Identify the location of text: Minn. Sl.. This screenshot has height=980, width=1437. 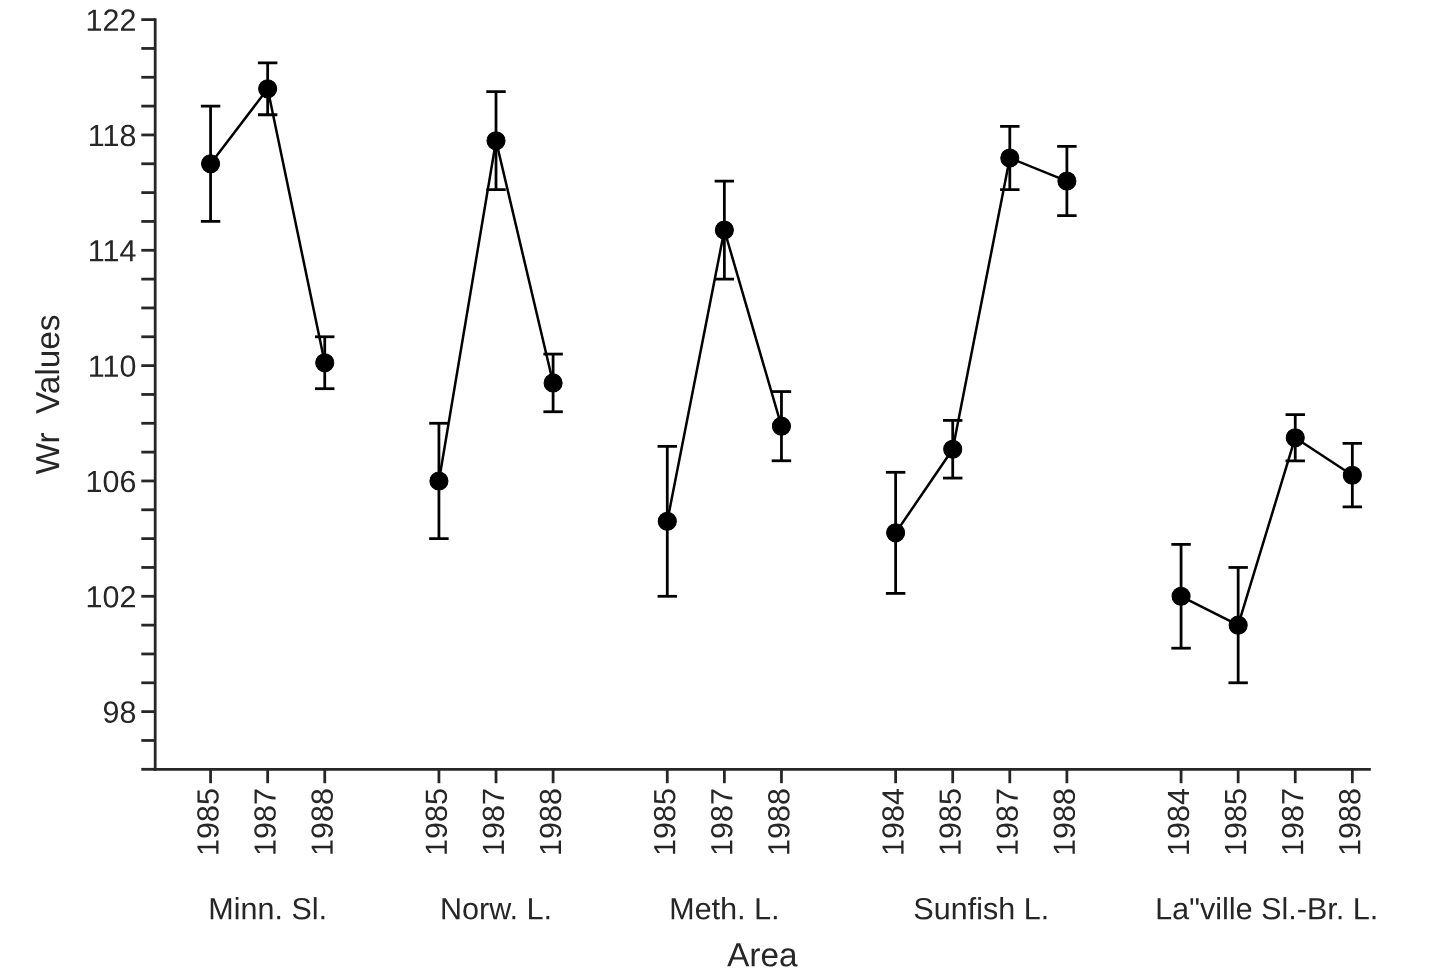
(267, 908).